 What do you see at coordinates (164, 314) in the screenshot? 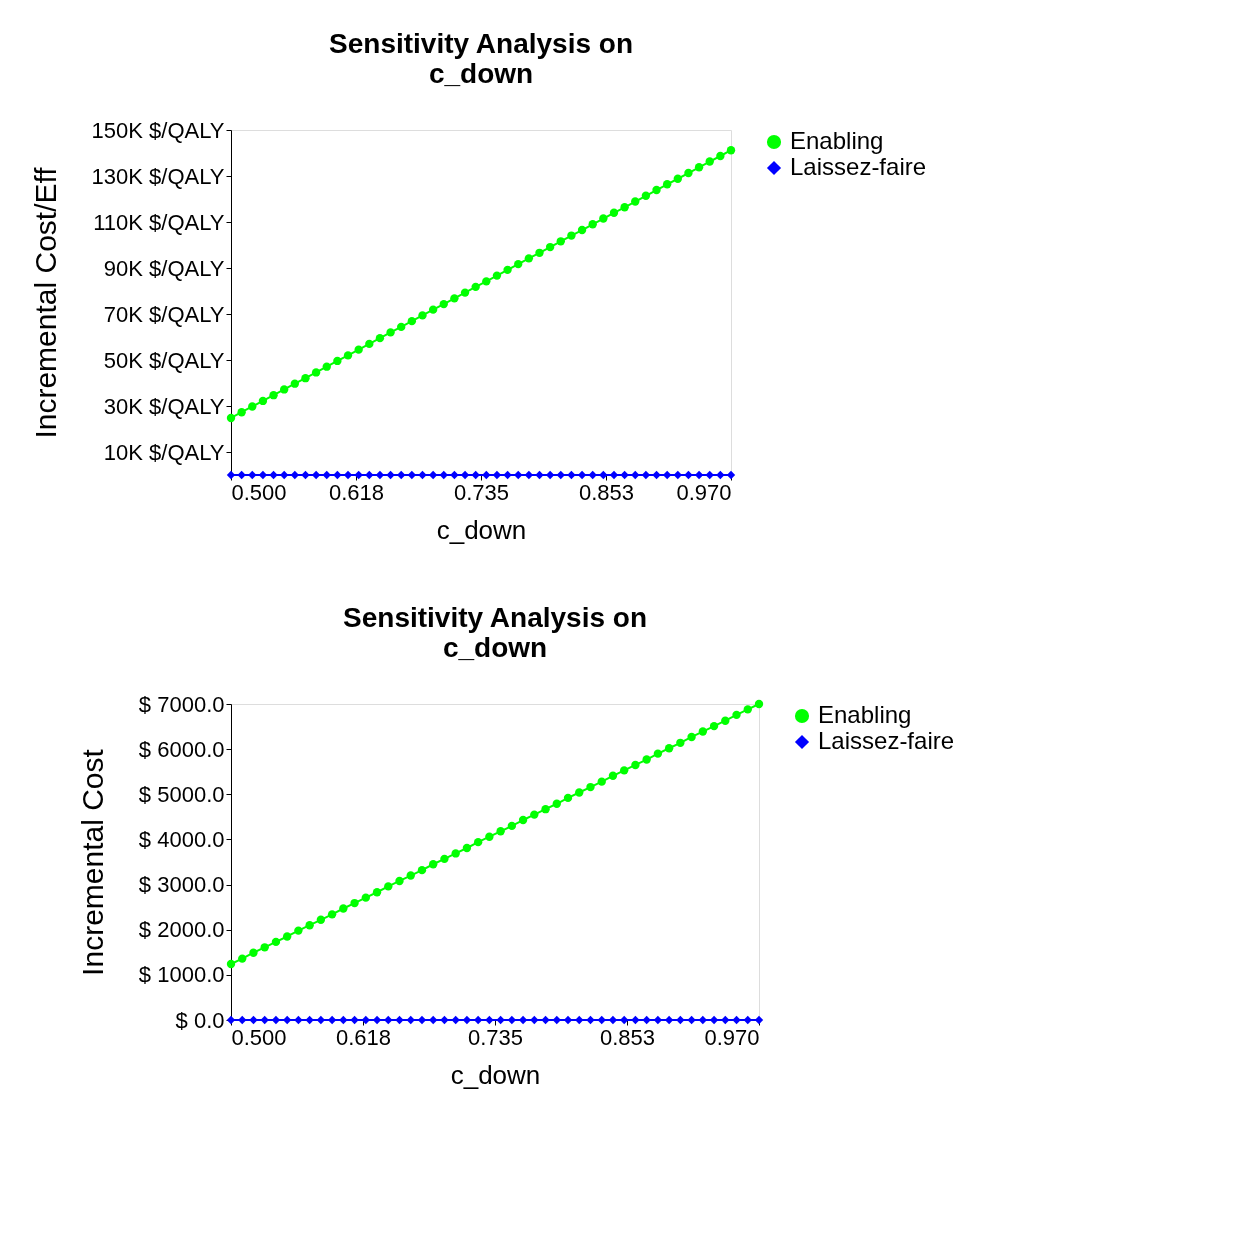
I see `y-tick-label: 70K $/QALY` at bounding box center [164, 314].